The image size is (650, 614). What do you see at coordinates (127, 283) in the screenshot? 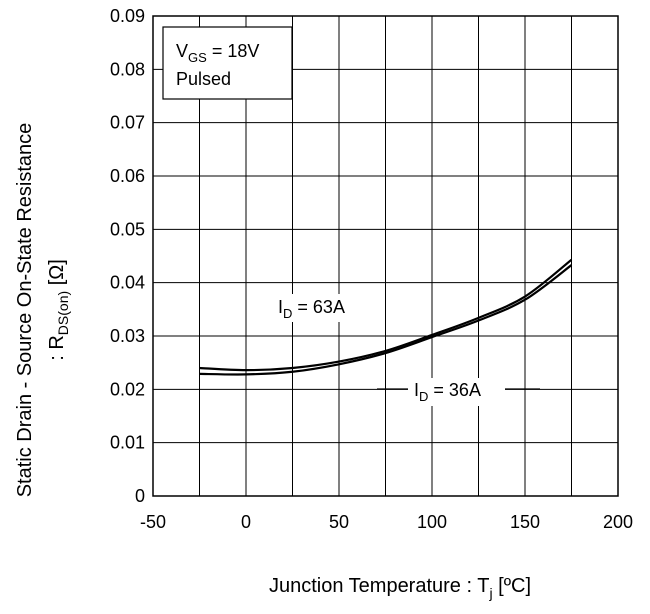
I see `y-tick-label: 0.04` at bounding box center [127, 283].